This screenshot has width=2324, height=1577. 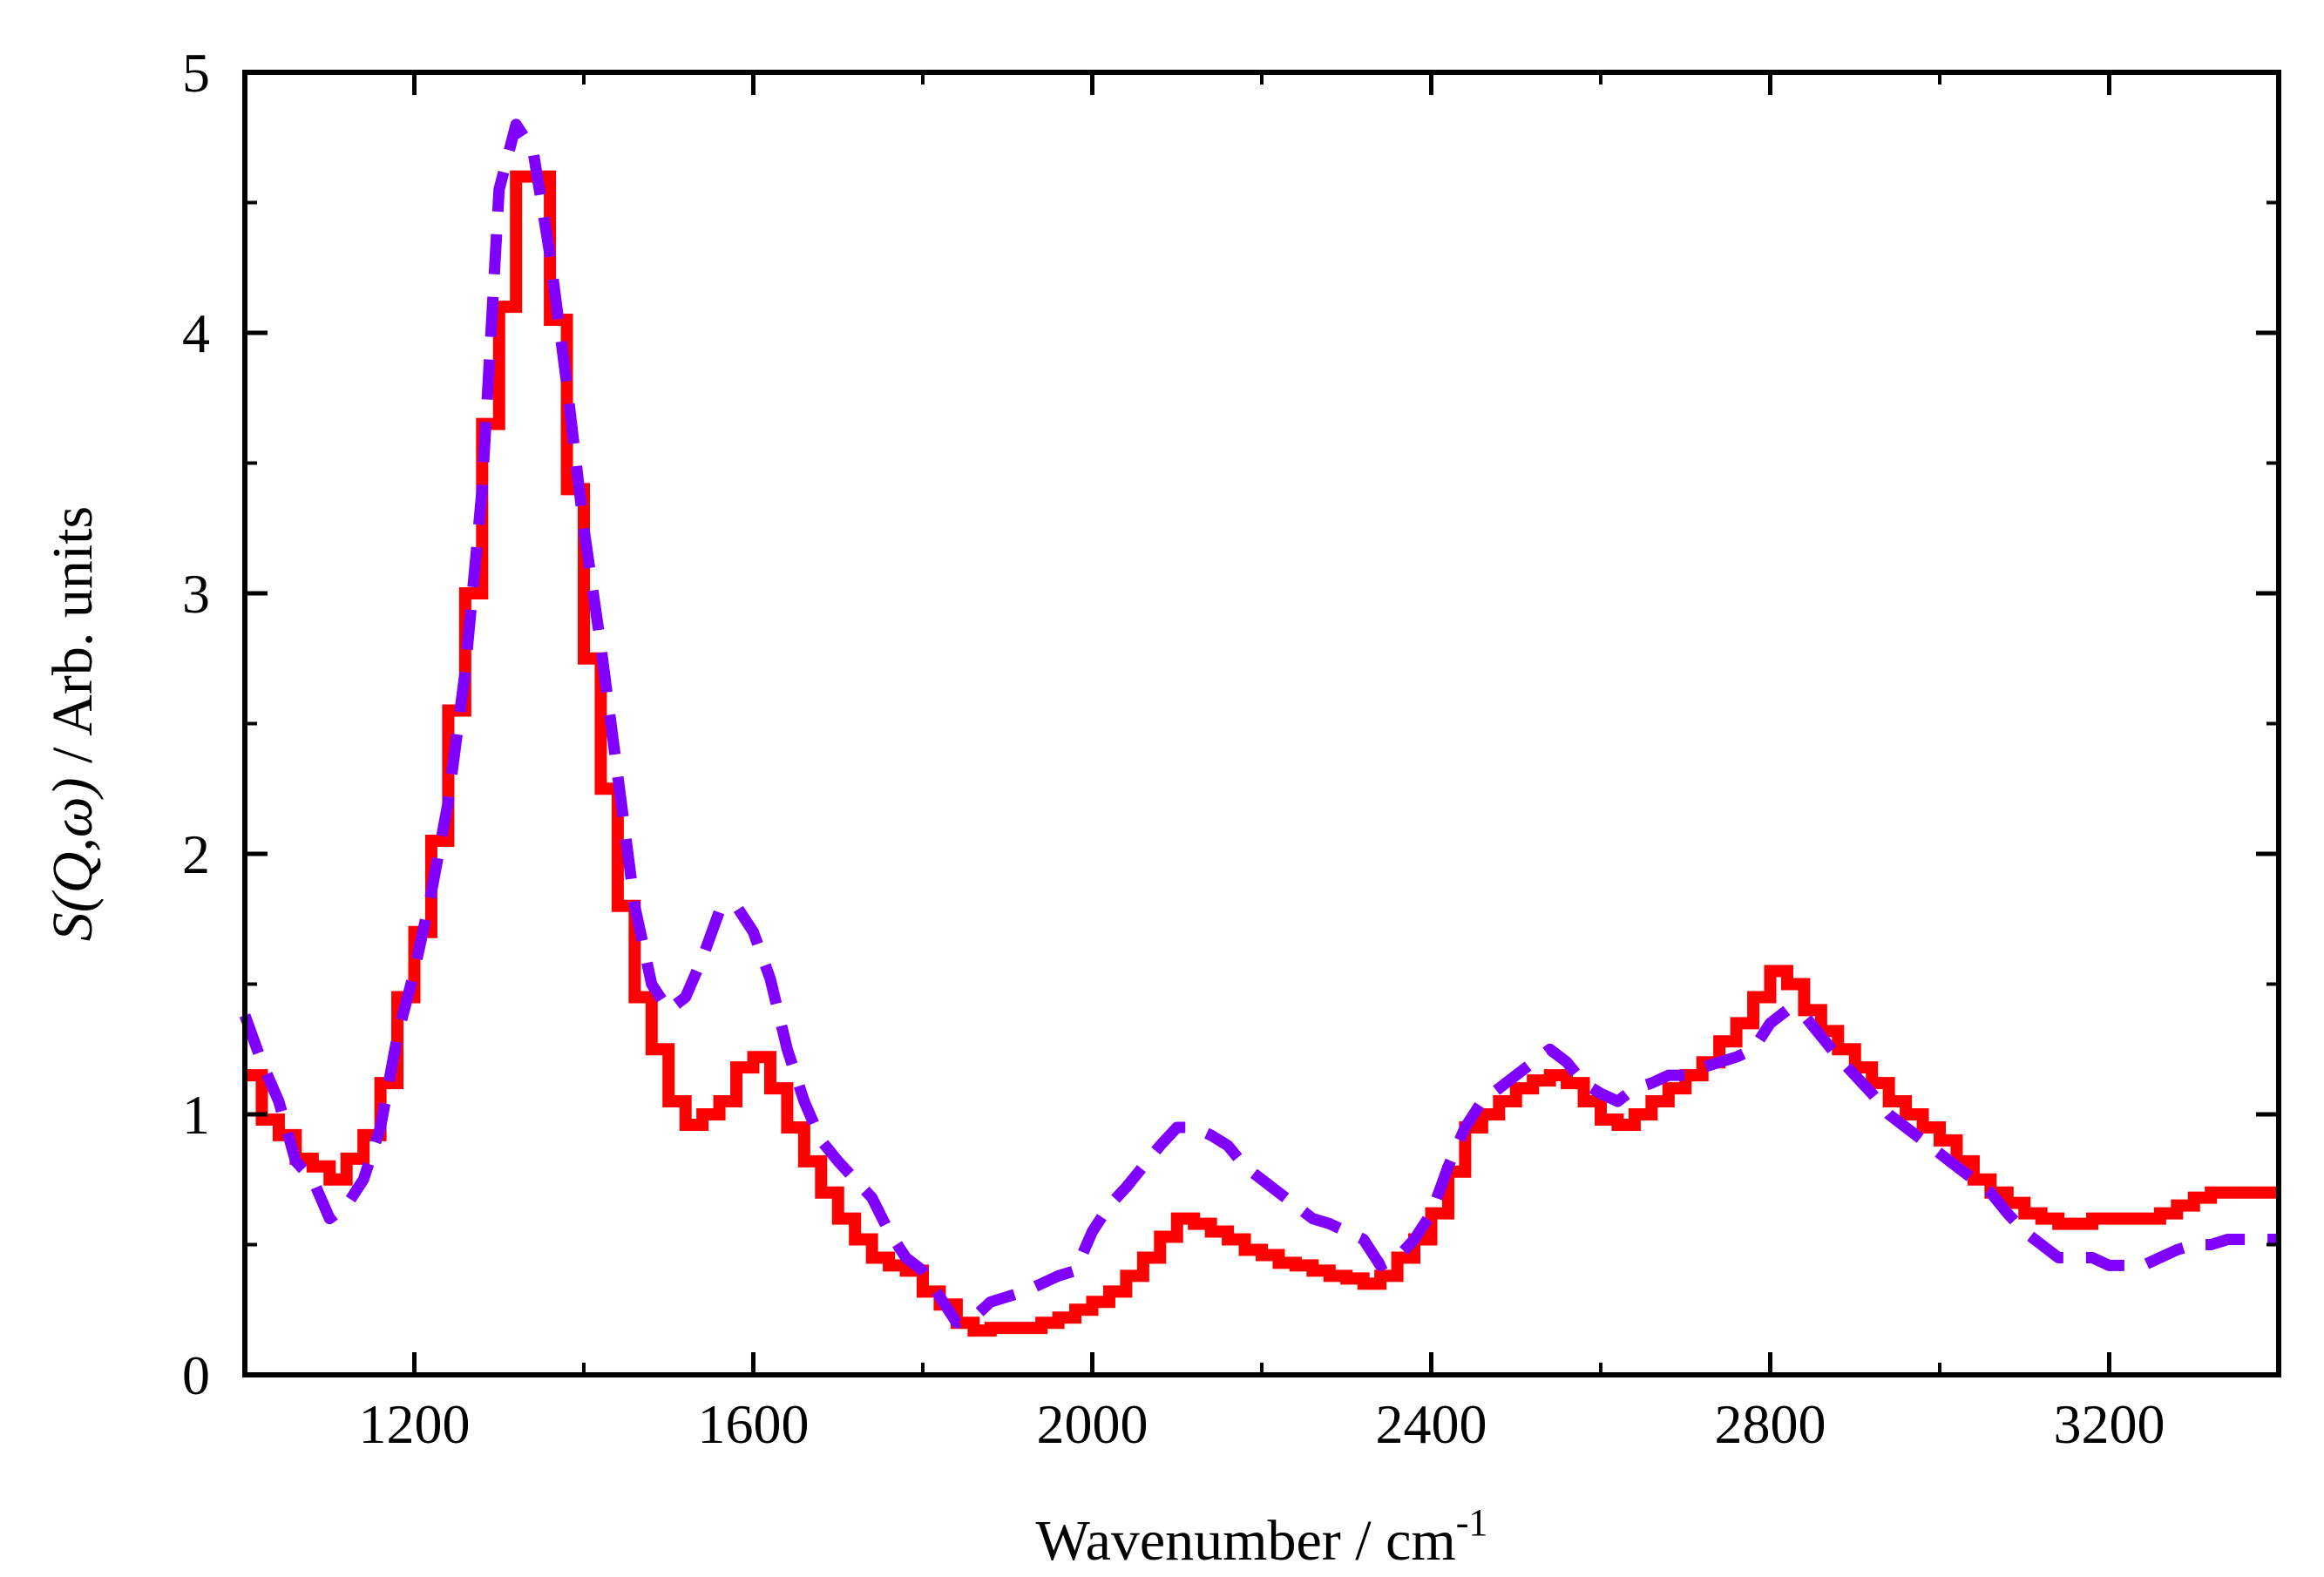 What do you see at coordinates (415, 1424) in the screenshot?
I see `x-tick-label: 1200` at bounding box center [415, 1424].